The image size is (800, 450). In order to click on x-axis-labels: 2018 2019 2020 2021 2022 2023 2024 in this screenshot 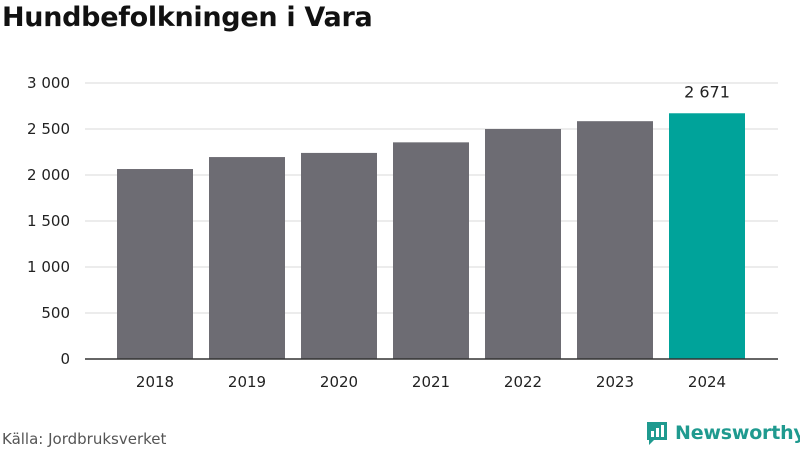, I will do `click(431, 382)`.